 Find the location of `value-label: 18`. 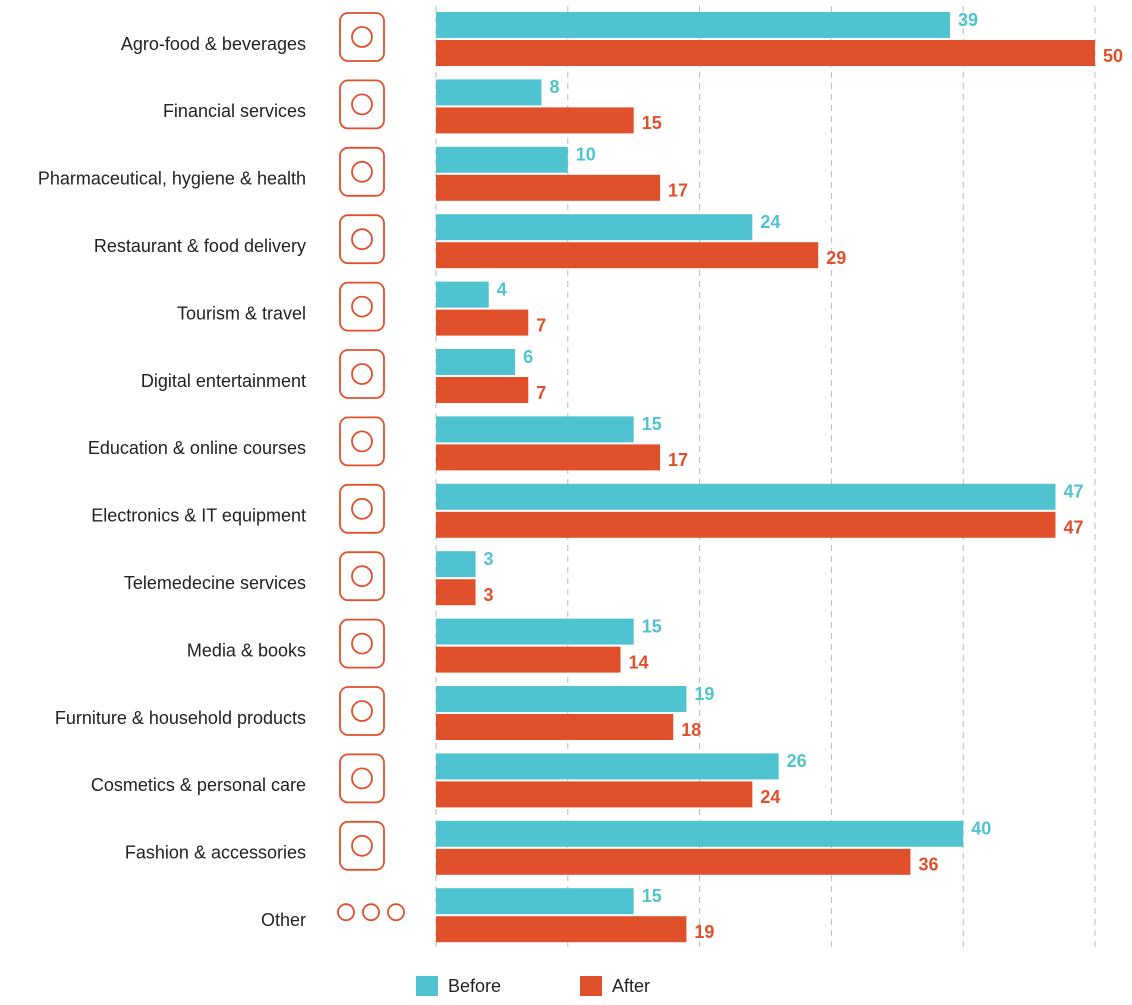

value-label: 18 is located at coordinates (691, 730).